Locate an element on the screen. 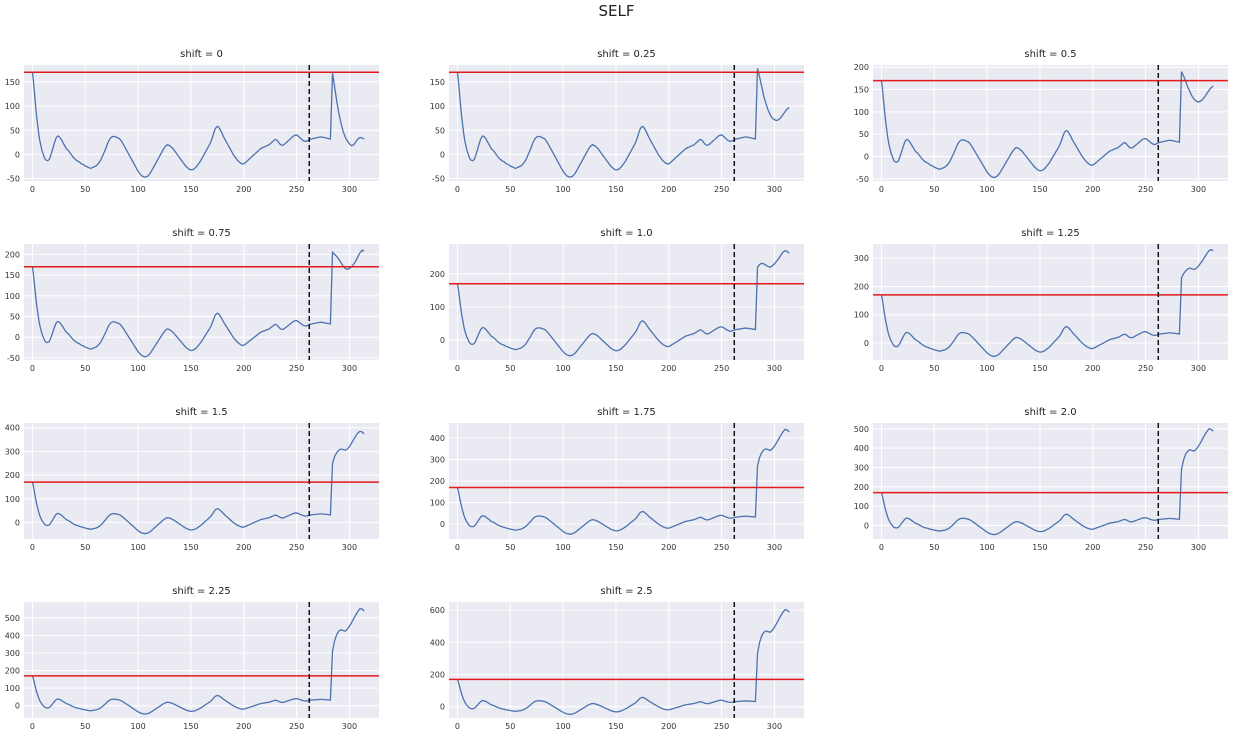  subplot-title-2: shift = 0.5 is located at coordinates (1050, 54).